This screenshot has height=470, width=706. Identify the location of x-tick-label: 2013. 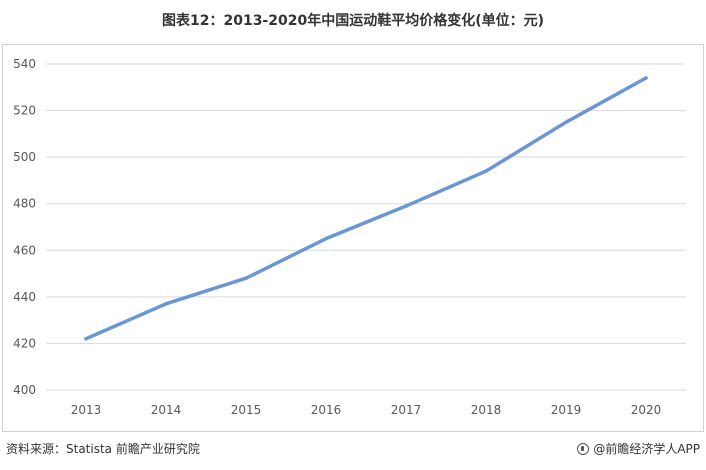
(86, 410).